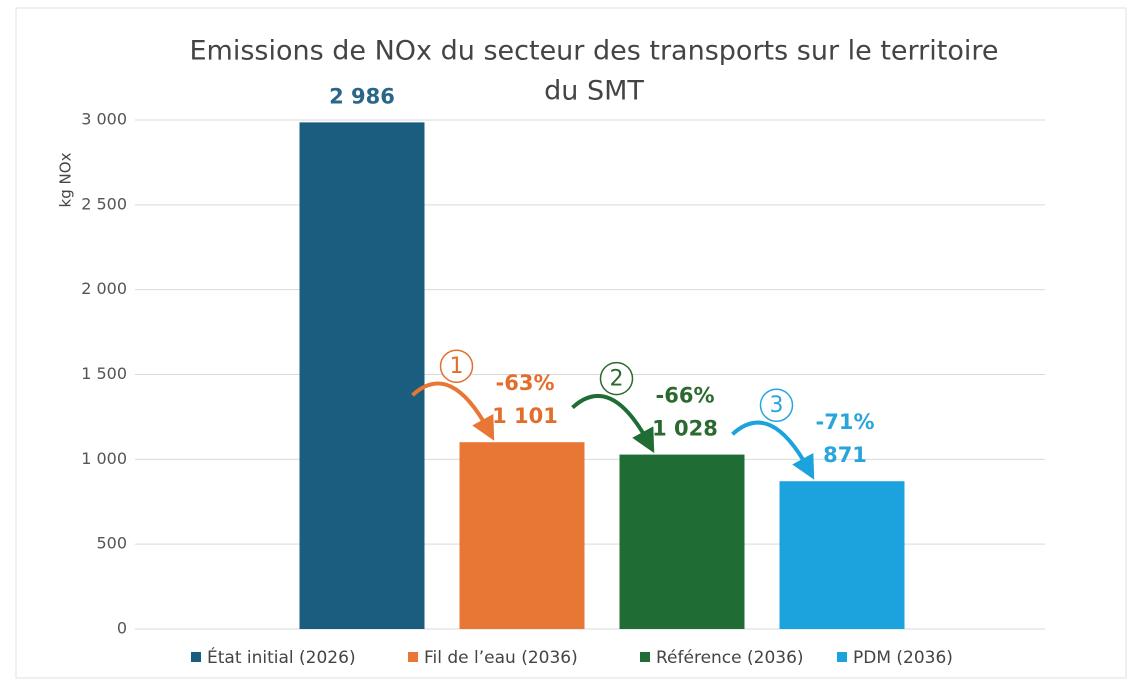 The height and width of the screenshot is (686, 1134). Describe the element at coordinates (730, 658) in the screenshot. I see `legend-label: Référence (2036)` at that location.